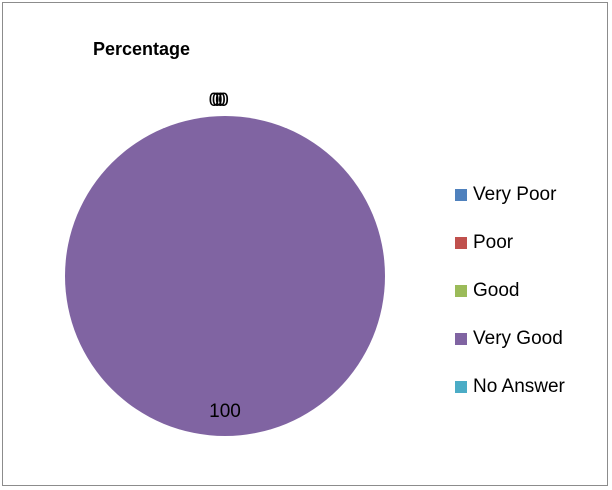  Describe the element at coordinates (225, 411) in the screenshot. I see `data-label-very-good: 100` at that location.